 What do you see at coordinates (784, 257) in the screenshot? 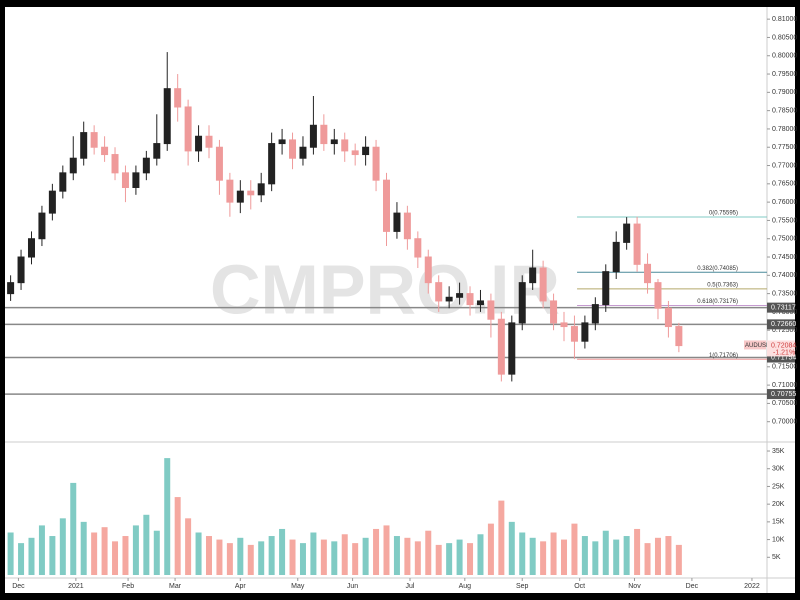
I see `y-tick-label: 0.74500` at bounding box center [784, 257].